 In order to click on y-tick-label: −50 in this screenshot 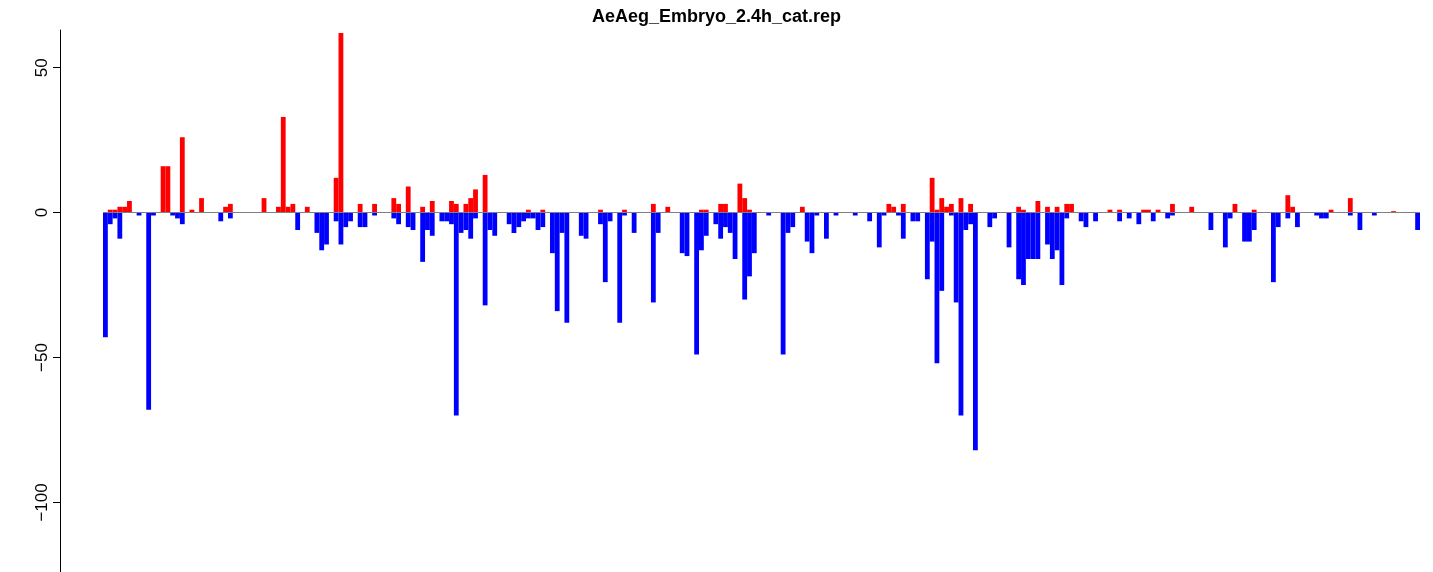, I will do `click(41, 357)`.